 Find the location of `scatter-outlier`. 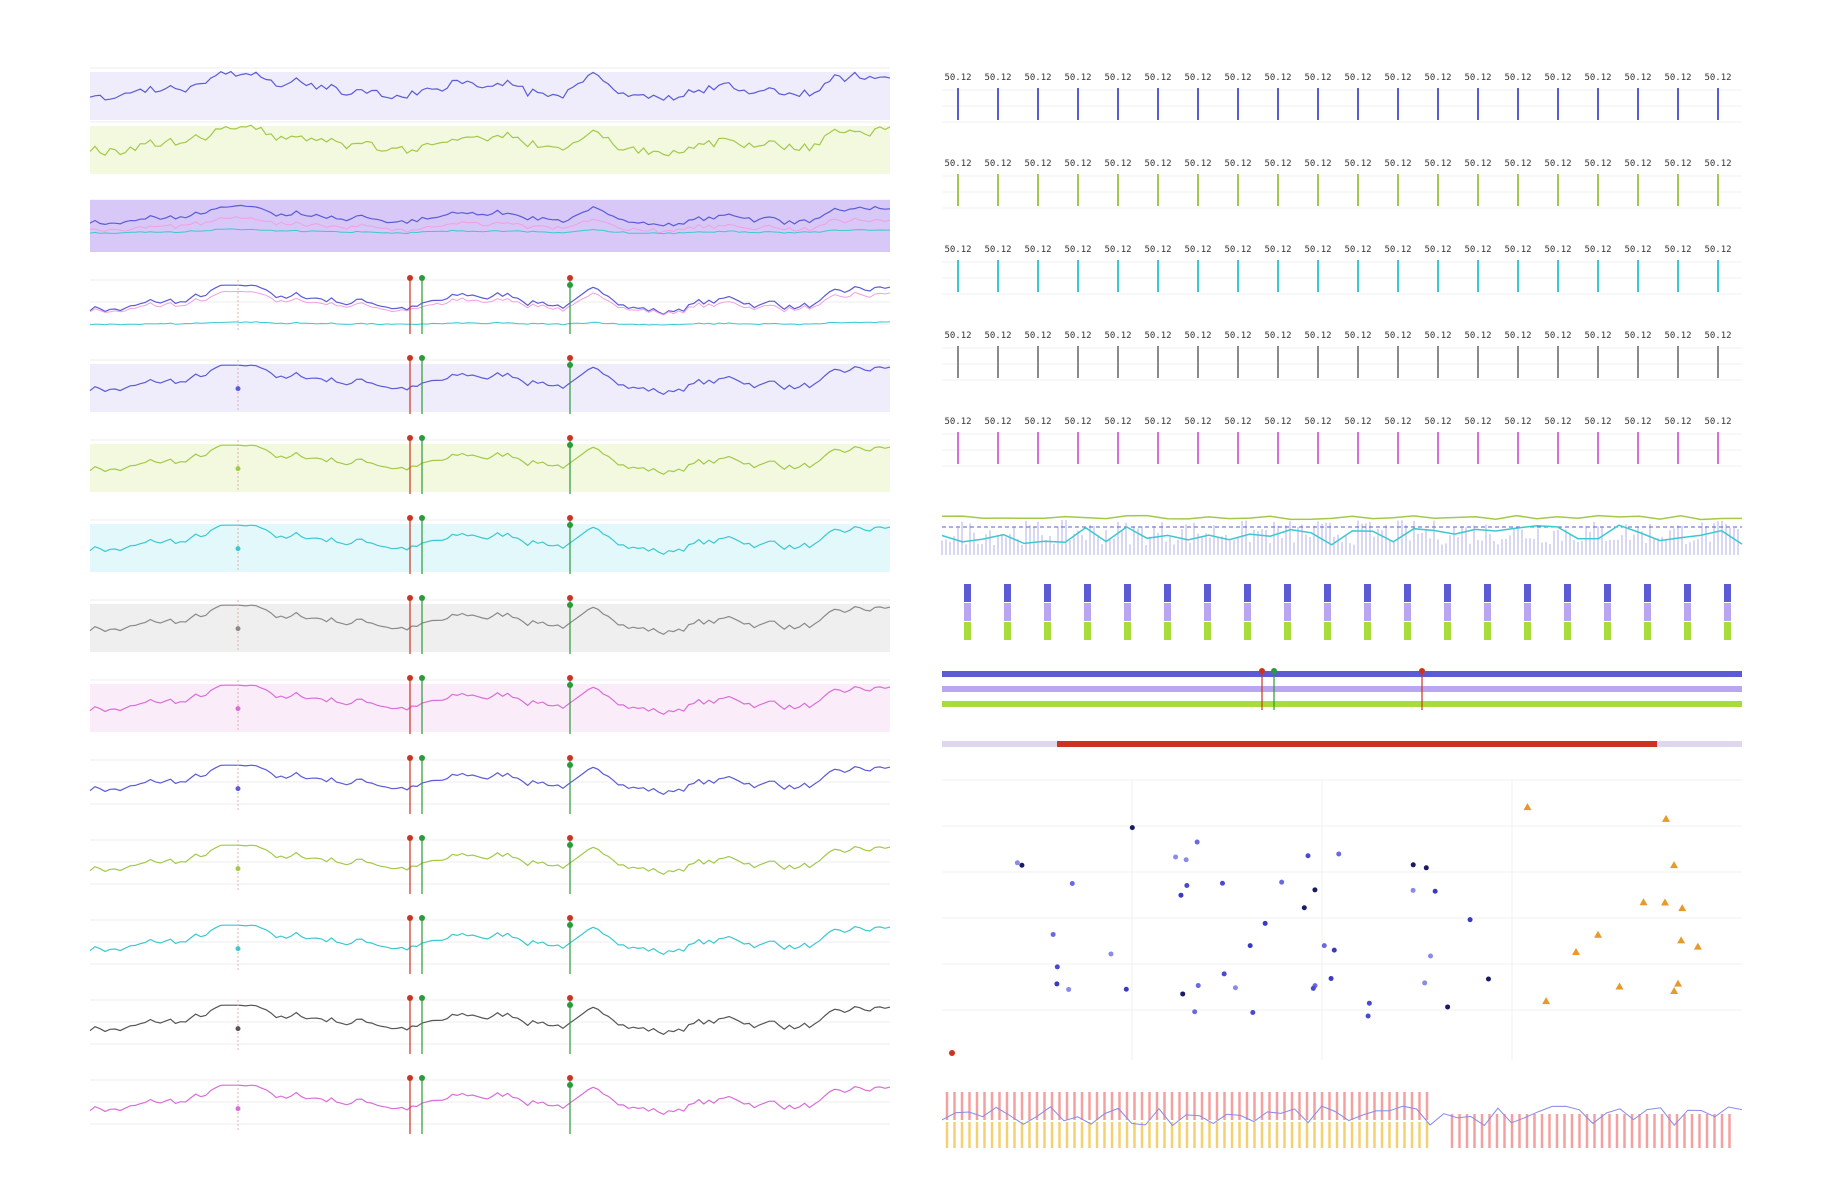

scatter-outlier is located at coordinates (952, 1053).